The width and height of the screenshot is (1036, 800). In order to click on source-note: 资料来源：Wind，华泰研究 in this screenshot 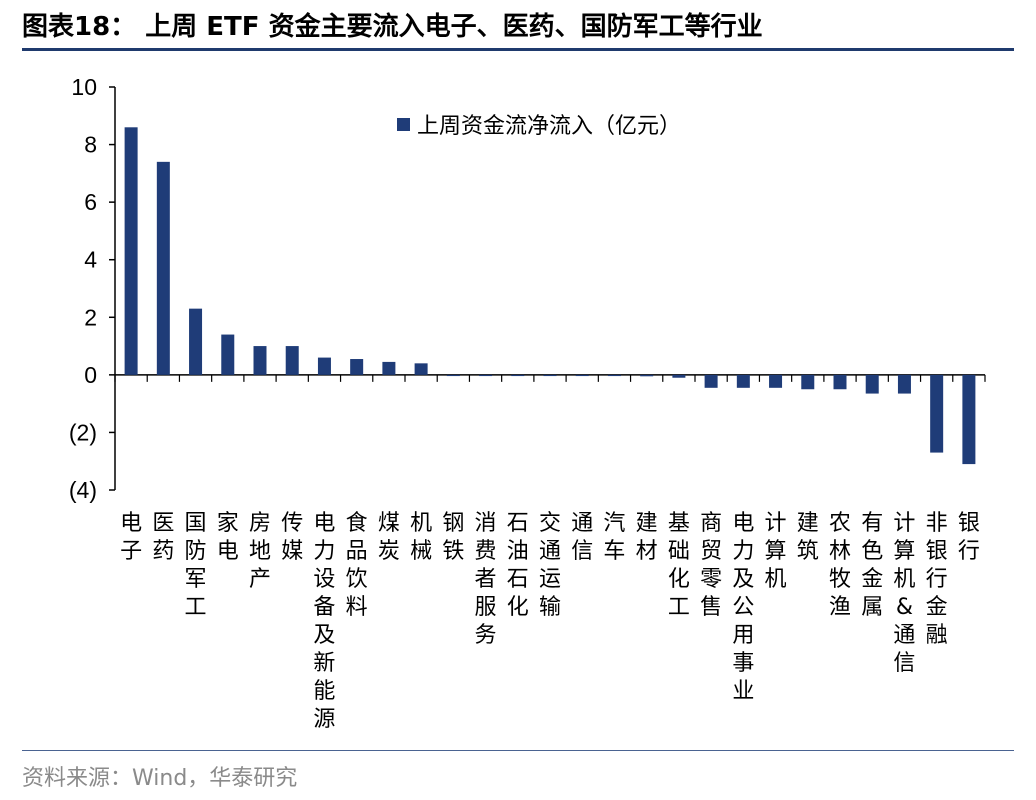, I will do `click(160, 778)`.